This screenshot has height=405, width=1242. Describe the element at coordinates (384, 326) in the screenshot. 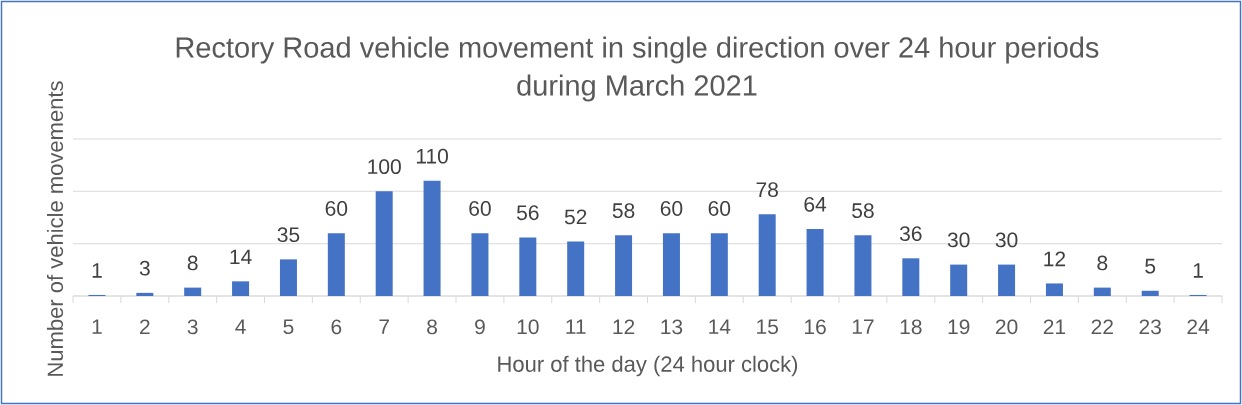

I see `x-tick-label: 7` at that location.